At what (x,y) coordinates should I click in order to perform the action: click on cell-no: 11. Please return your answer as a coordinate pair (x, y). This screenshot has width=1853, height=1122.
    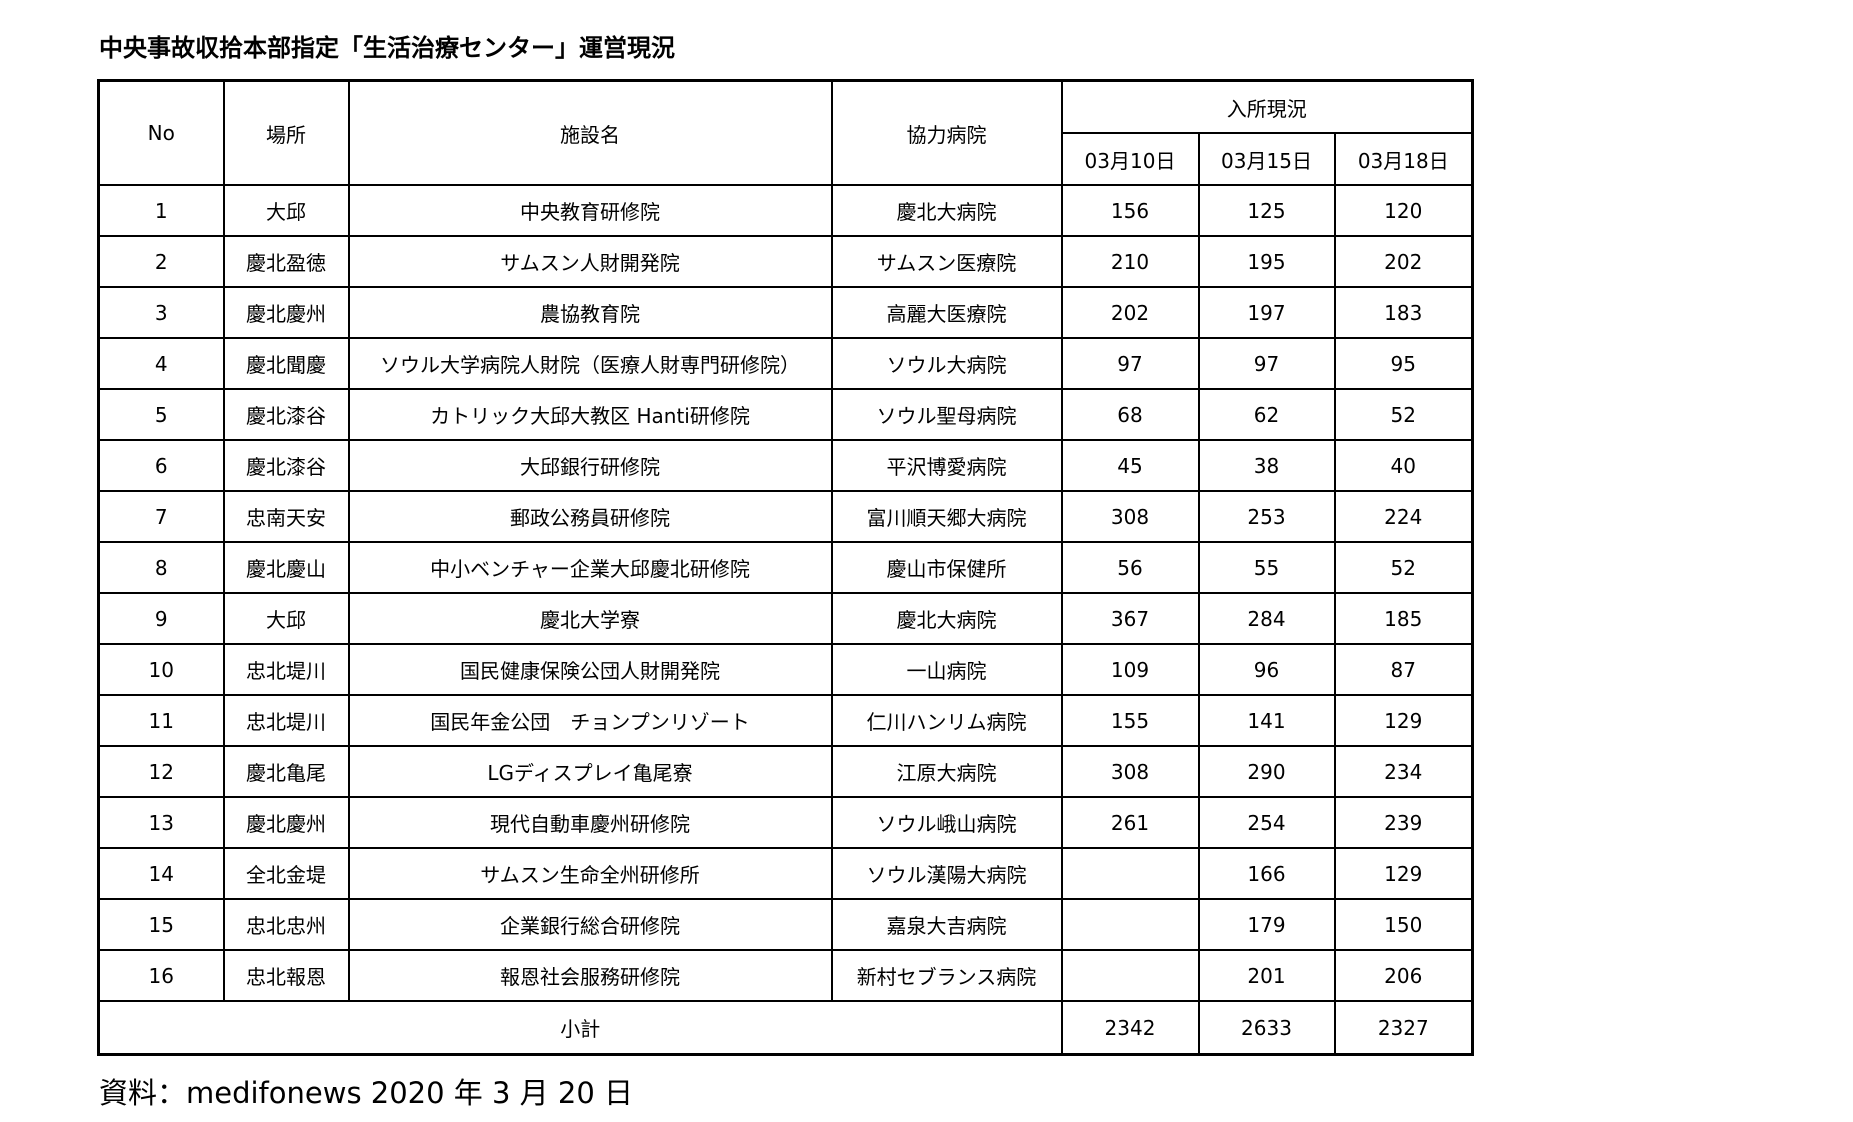
    Looking at the image, I should click on (161, 720).